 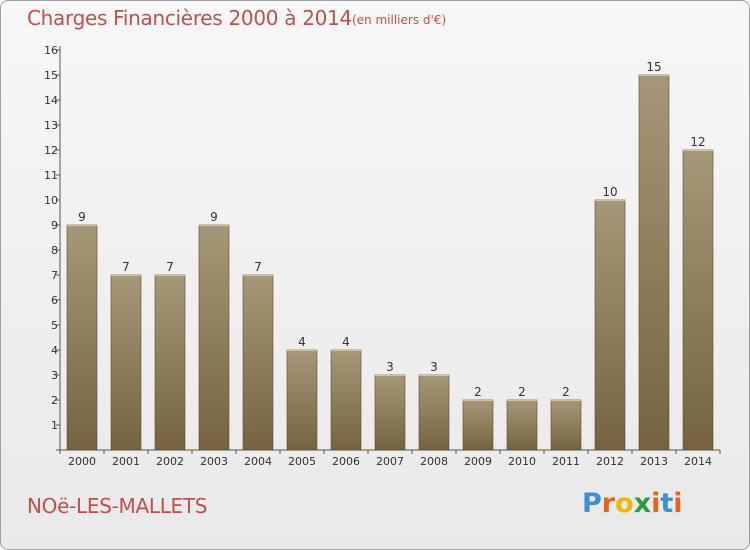 What do you see at coordinates (51, 125) in the screenshot?
I see `y-tick-label: 13` at bounding box center [51, 125].